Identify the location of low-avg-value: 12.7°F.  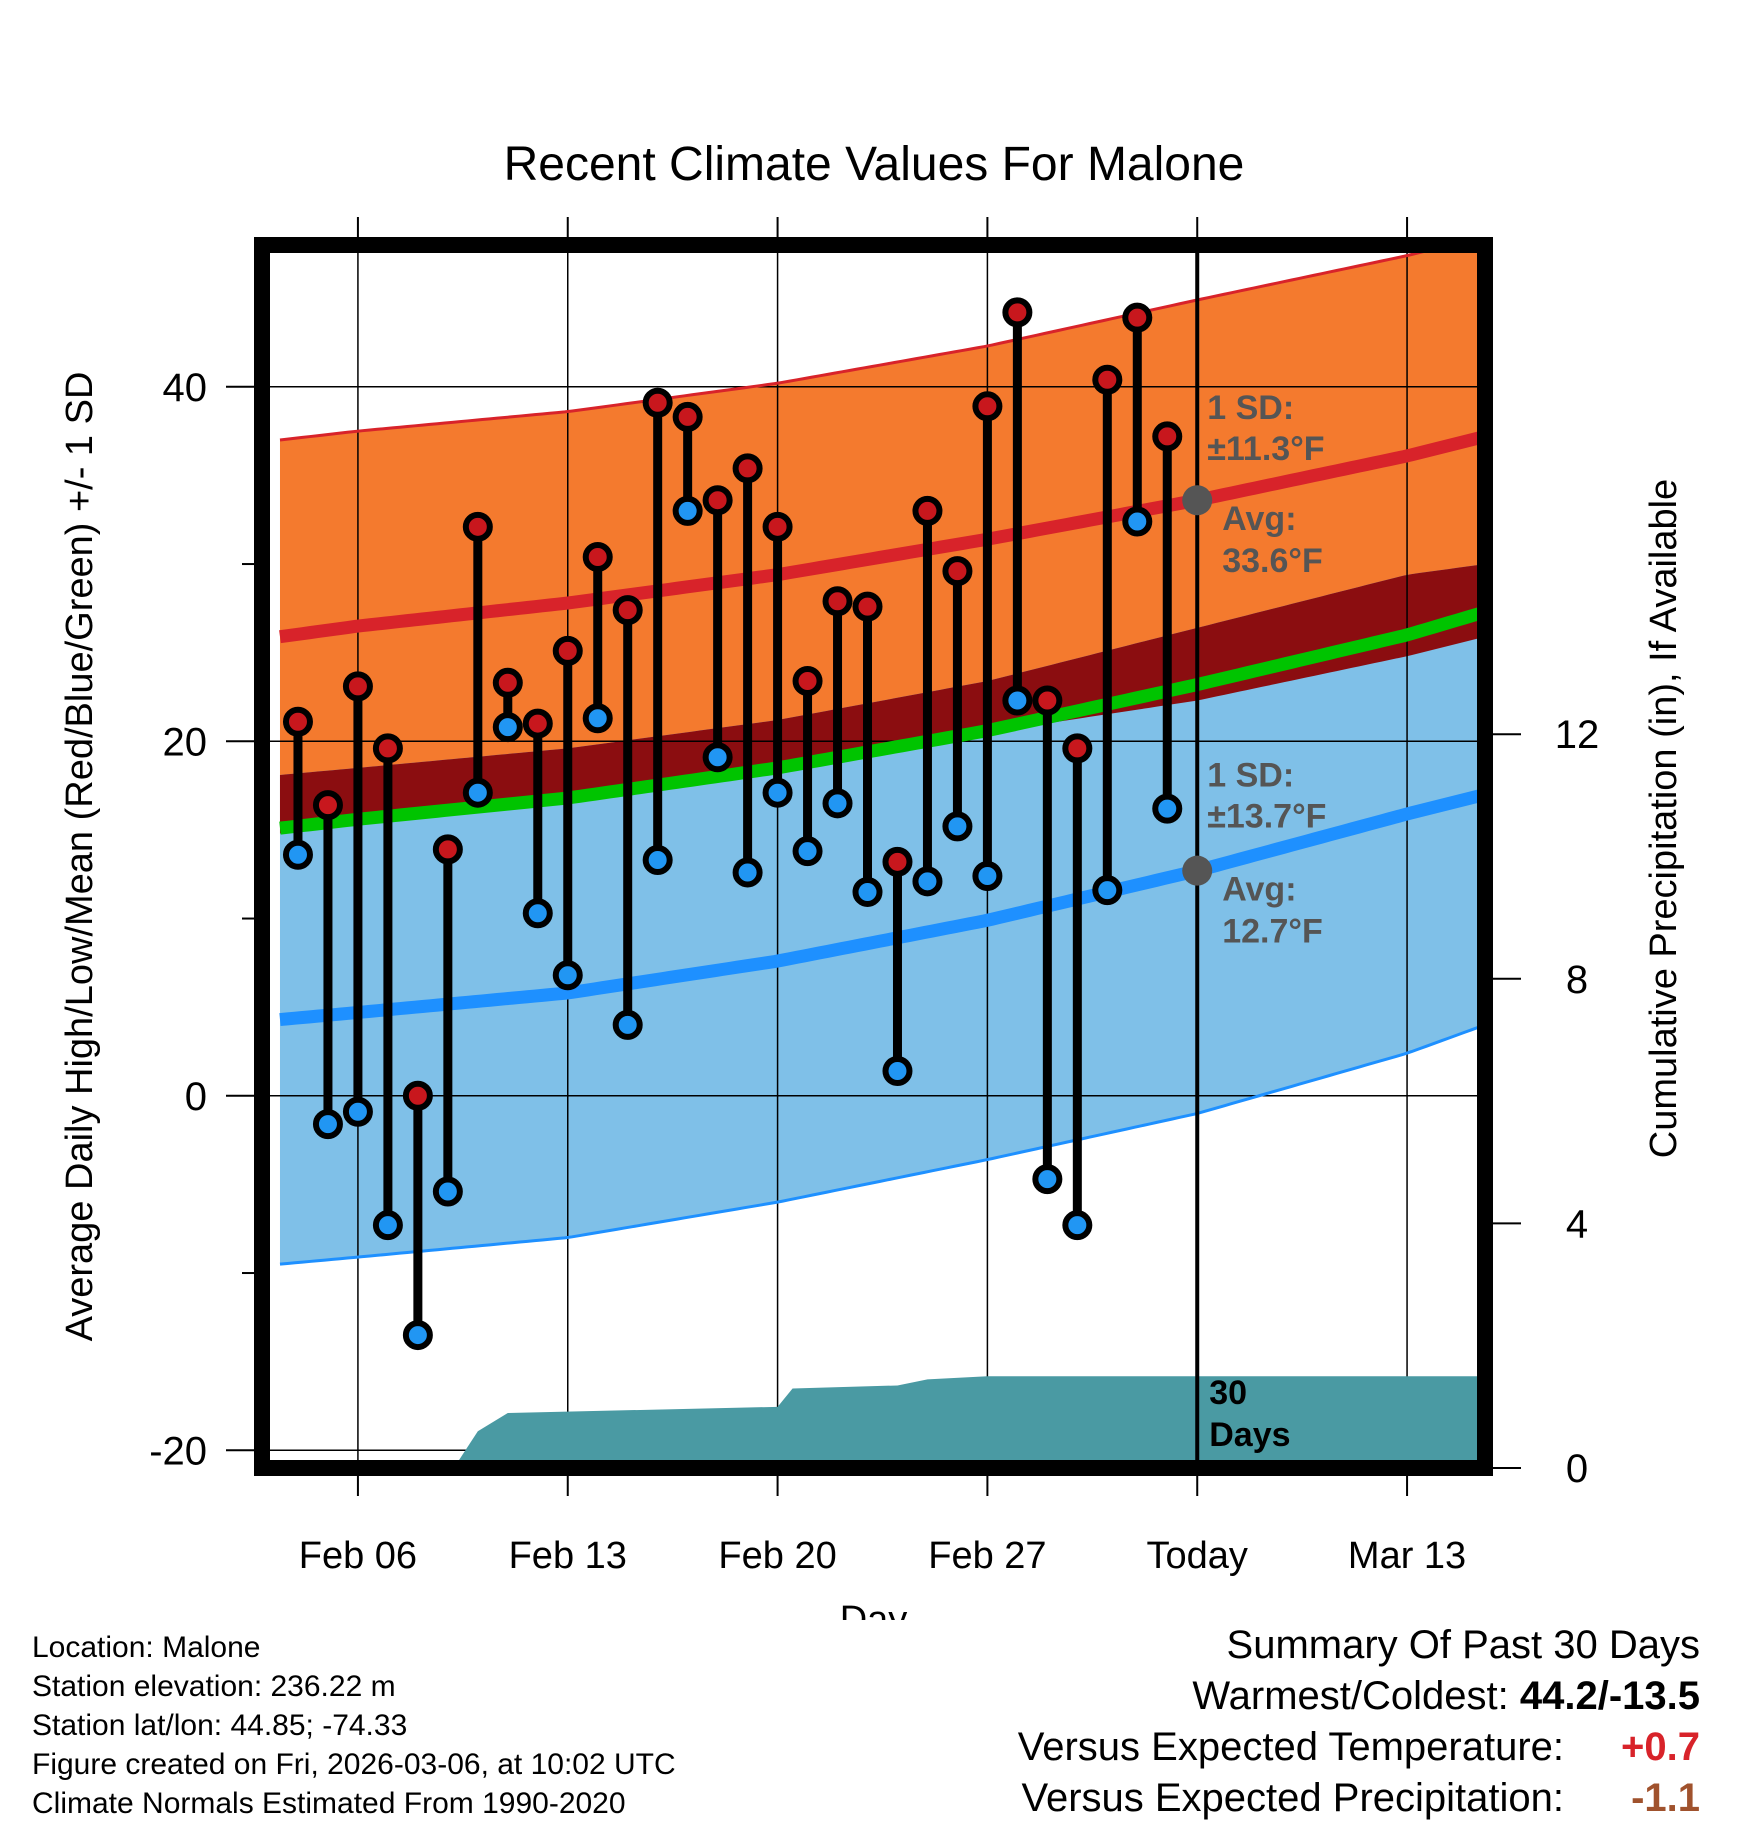
(1272, 932).